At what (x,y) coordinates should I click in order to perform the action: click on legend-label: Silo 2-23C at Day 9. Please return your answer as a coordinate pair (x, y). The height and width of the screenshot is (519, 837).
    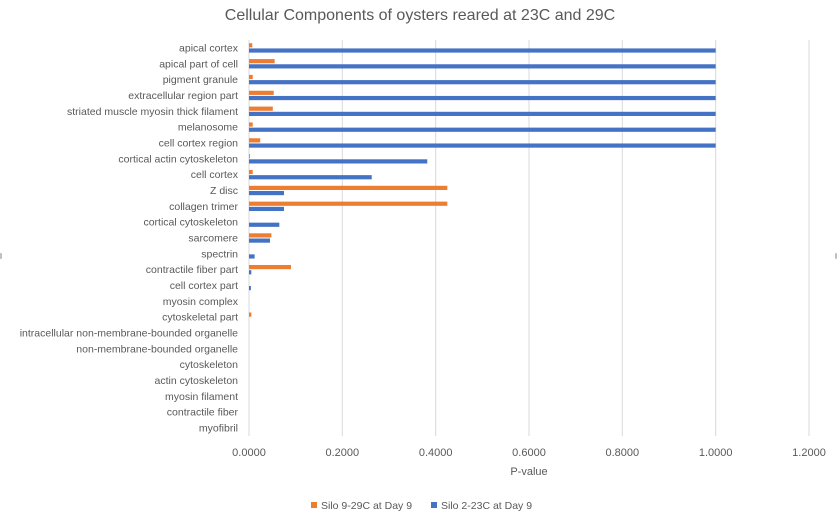
    Looking at the image, I should click on (486, 506).